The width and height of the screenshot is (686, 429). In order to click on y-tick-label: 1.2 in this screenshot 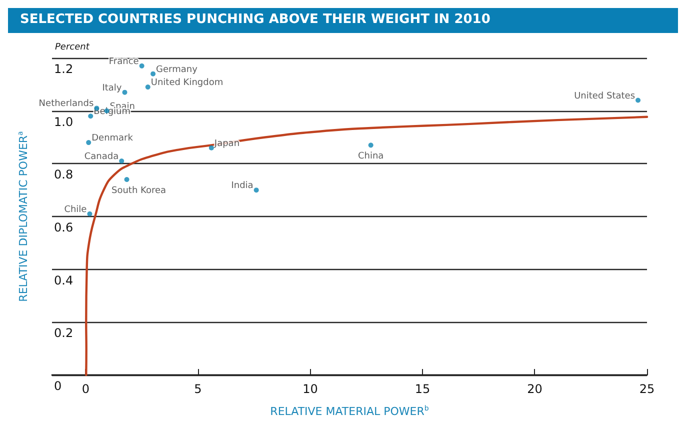, I will do `click(64, 69)`.